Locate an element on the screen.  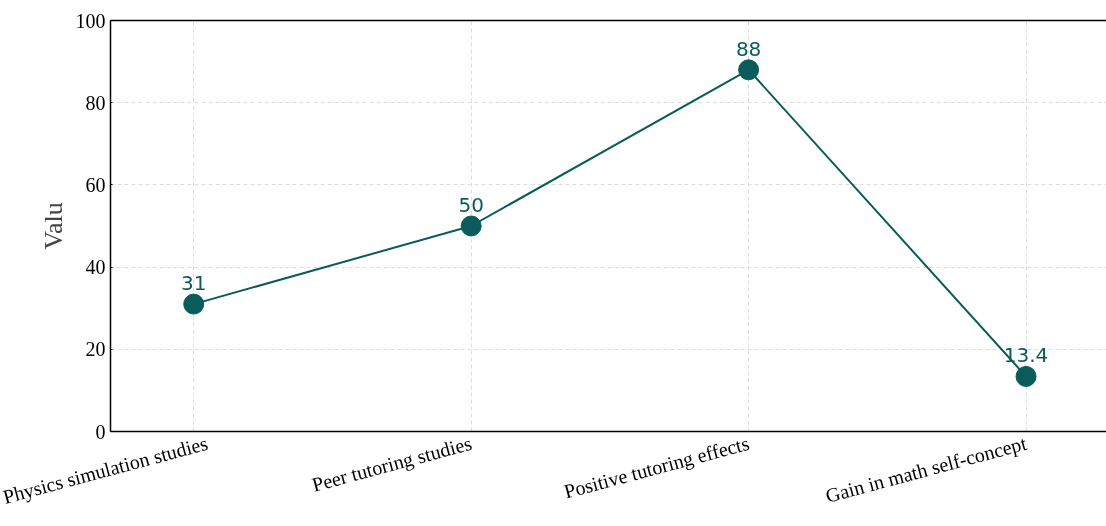
y-tick-label: 0 is located at coordinates (100, 431).